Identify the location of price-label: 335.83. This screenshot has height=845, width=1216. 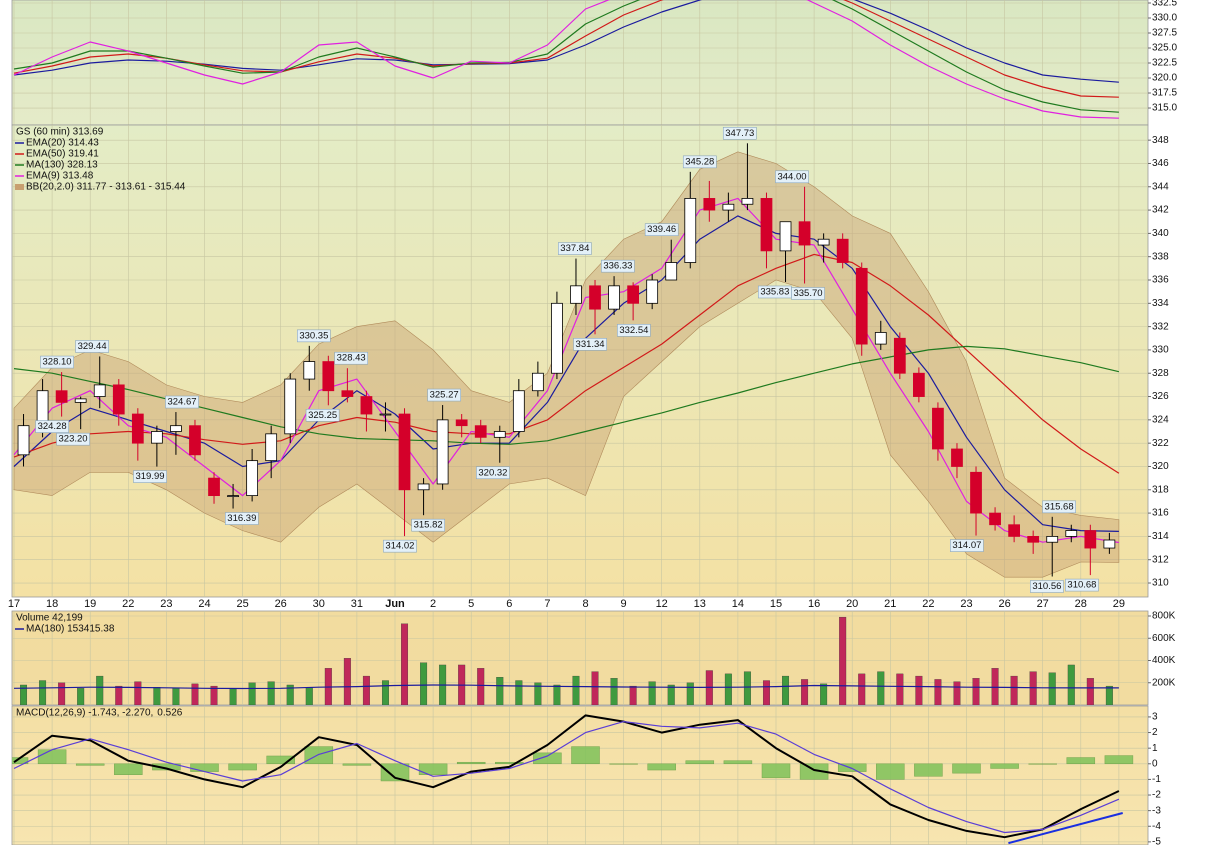
(774, 291).